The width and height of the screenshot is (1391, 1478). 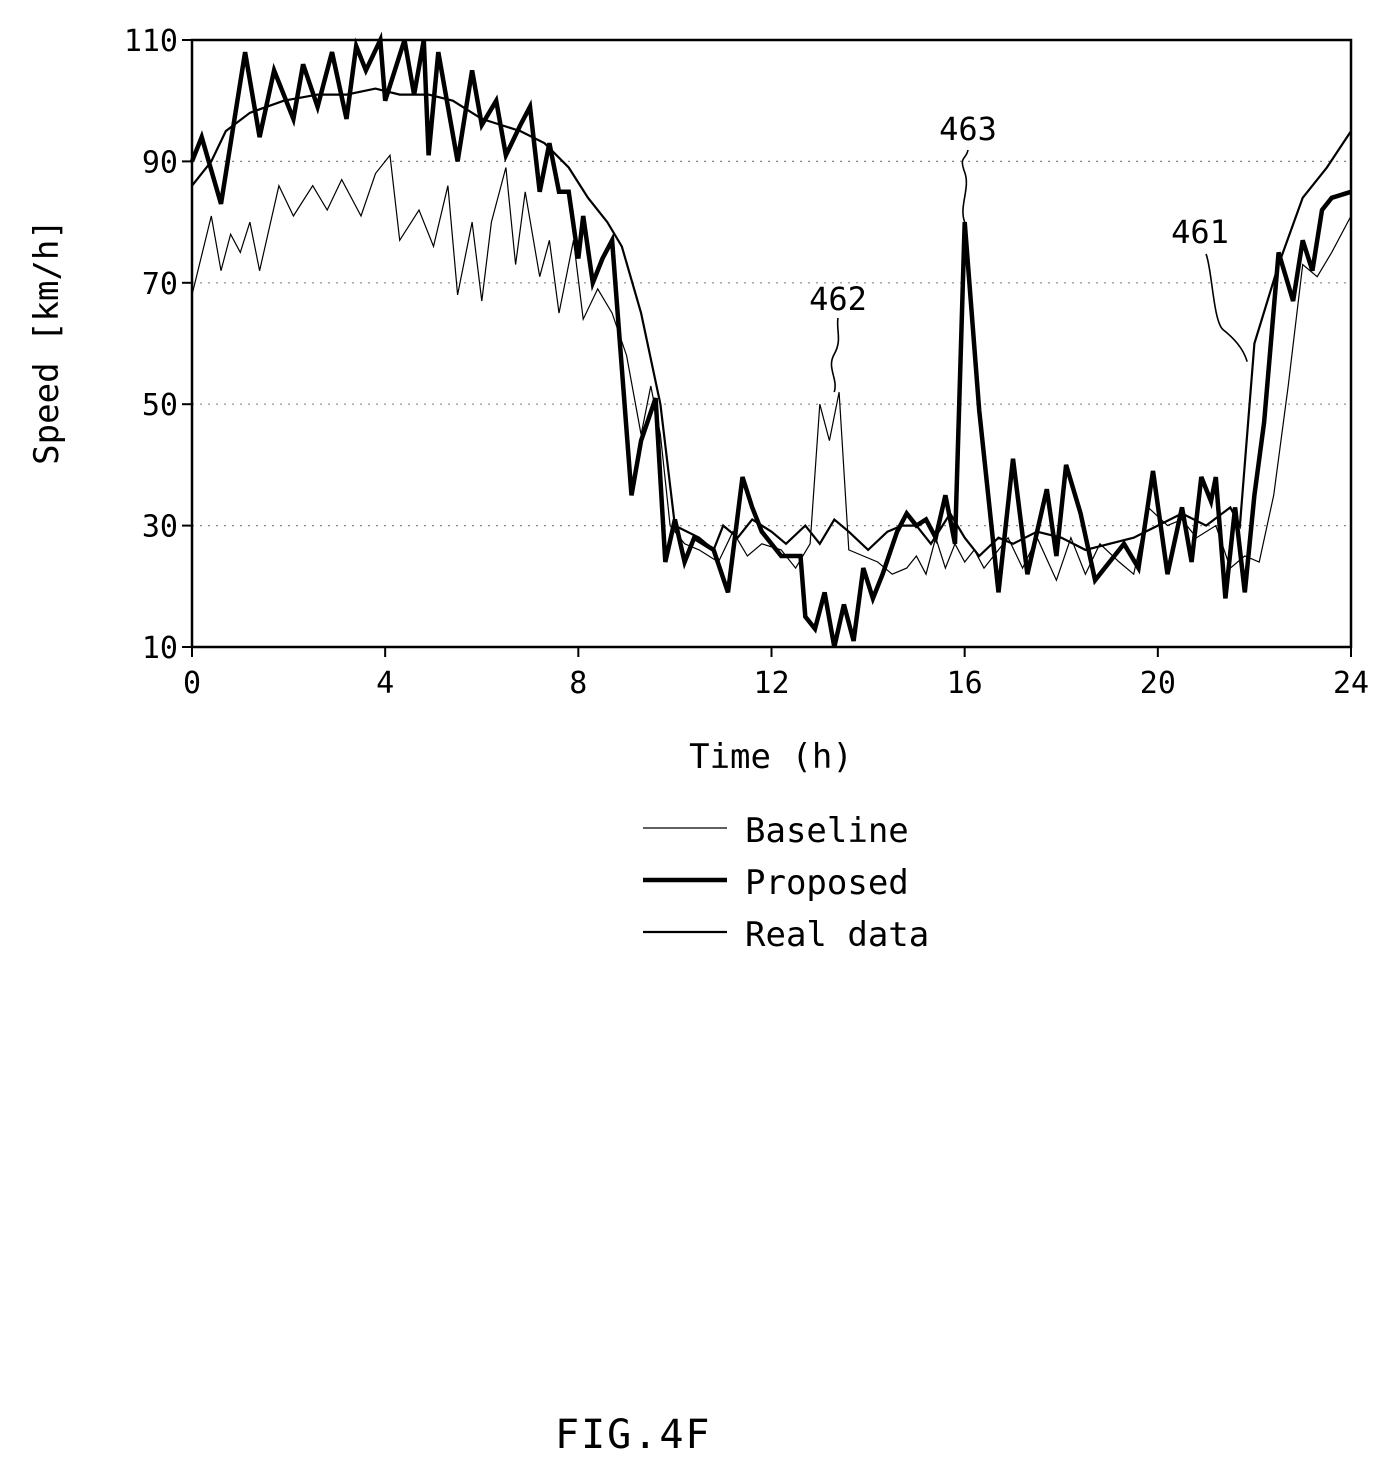 What do you see at coordinates (160, 284) in the screenshot?
I see `y-tick-label: 70` at bounding box center [160, 284].